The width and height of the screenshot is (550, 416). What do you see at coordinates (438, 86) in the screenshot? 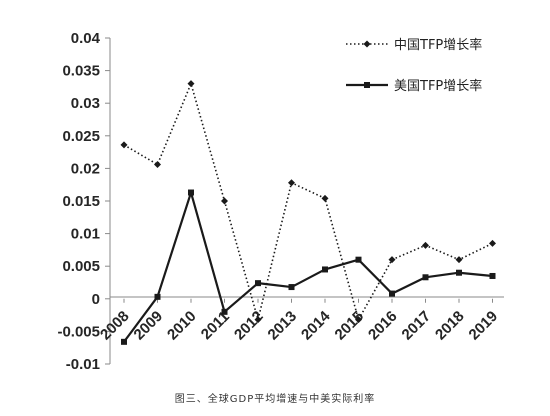
I see `legend-label-usa: 美国TFP增长率` at bounding box center [438, 86].